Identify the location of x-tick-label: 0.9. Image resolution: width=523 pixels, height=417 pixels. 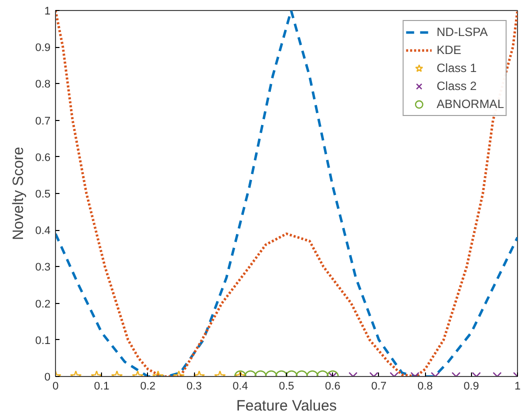
(471, 386).